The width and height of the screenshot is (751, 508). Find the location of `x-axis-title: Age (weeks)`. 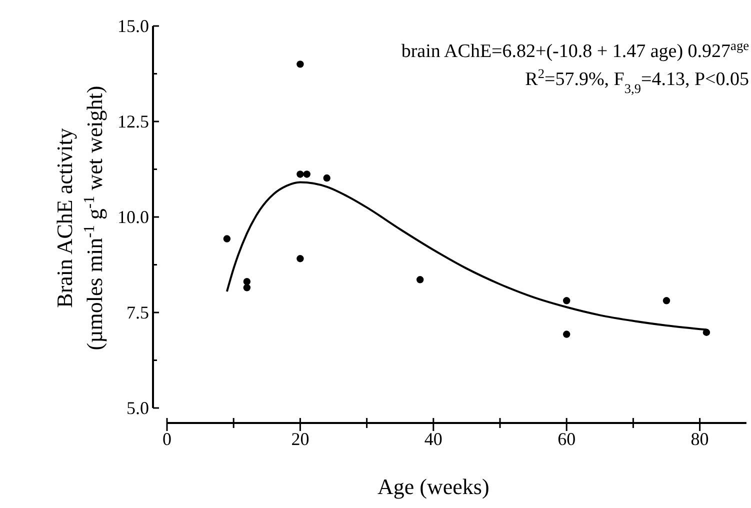

x-axis-title: Age (weeks) is located at coordinates (434, 486).